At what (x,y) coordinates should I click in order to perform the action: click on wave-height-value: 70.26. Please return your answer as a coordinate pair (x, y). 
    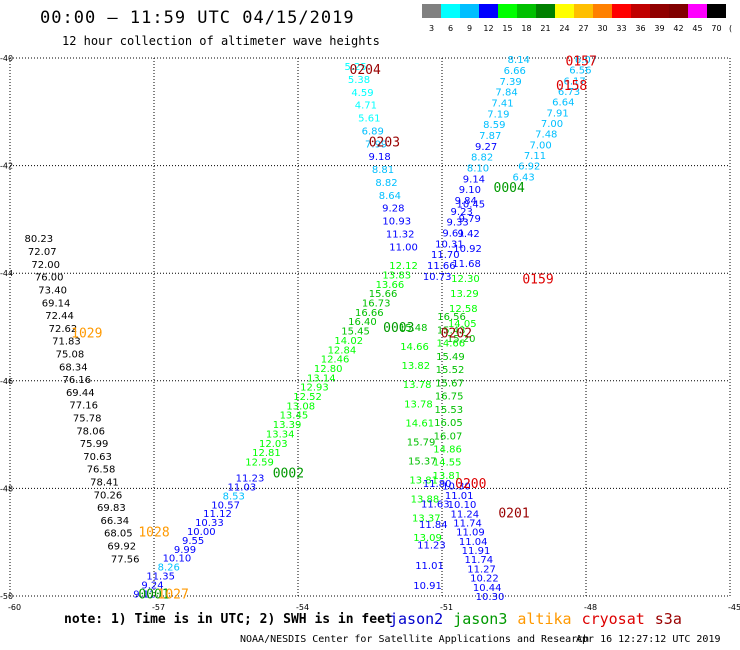
    Looking at the image, I should click on (108, 495).